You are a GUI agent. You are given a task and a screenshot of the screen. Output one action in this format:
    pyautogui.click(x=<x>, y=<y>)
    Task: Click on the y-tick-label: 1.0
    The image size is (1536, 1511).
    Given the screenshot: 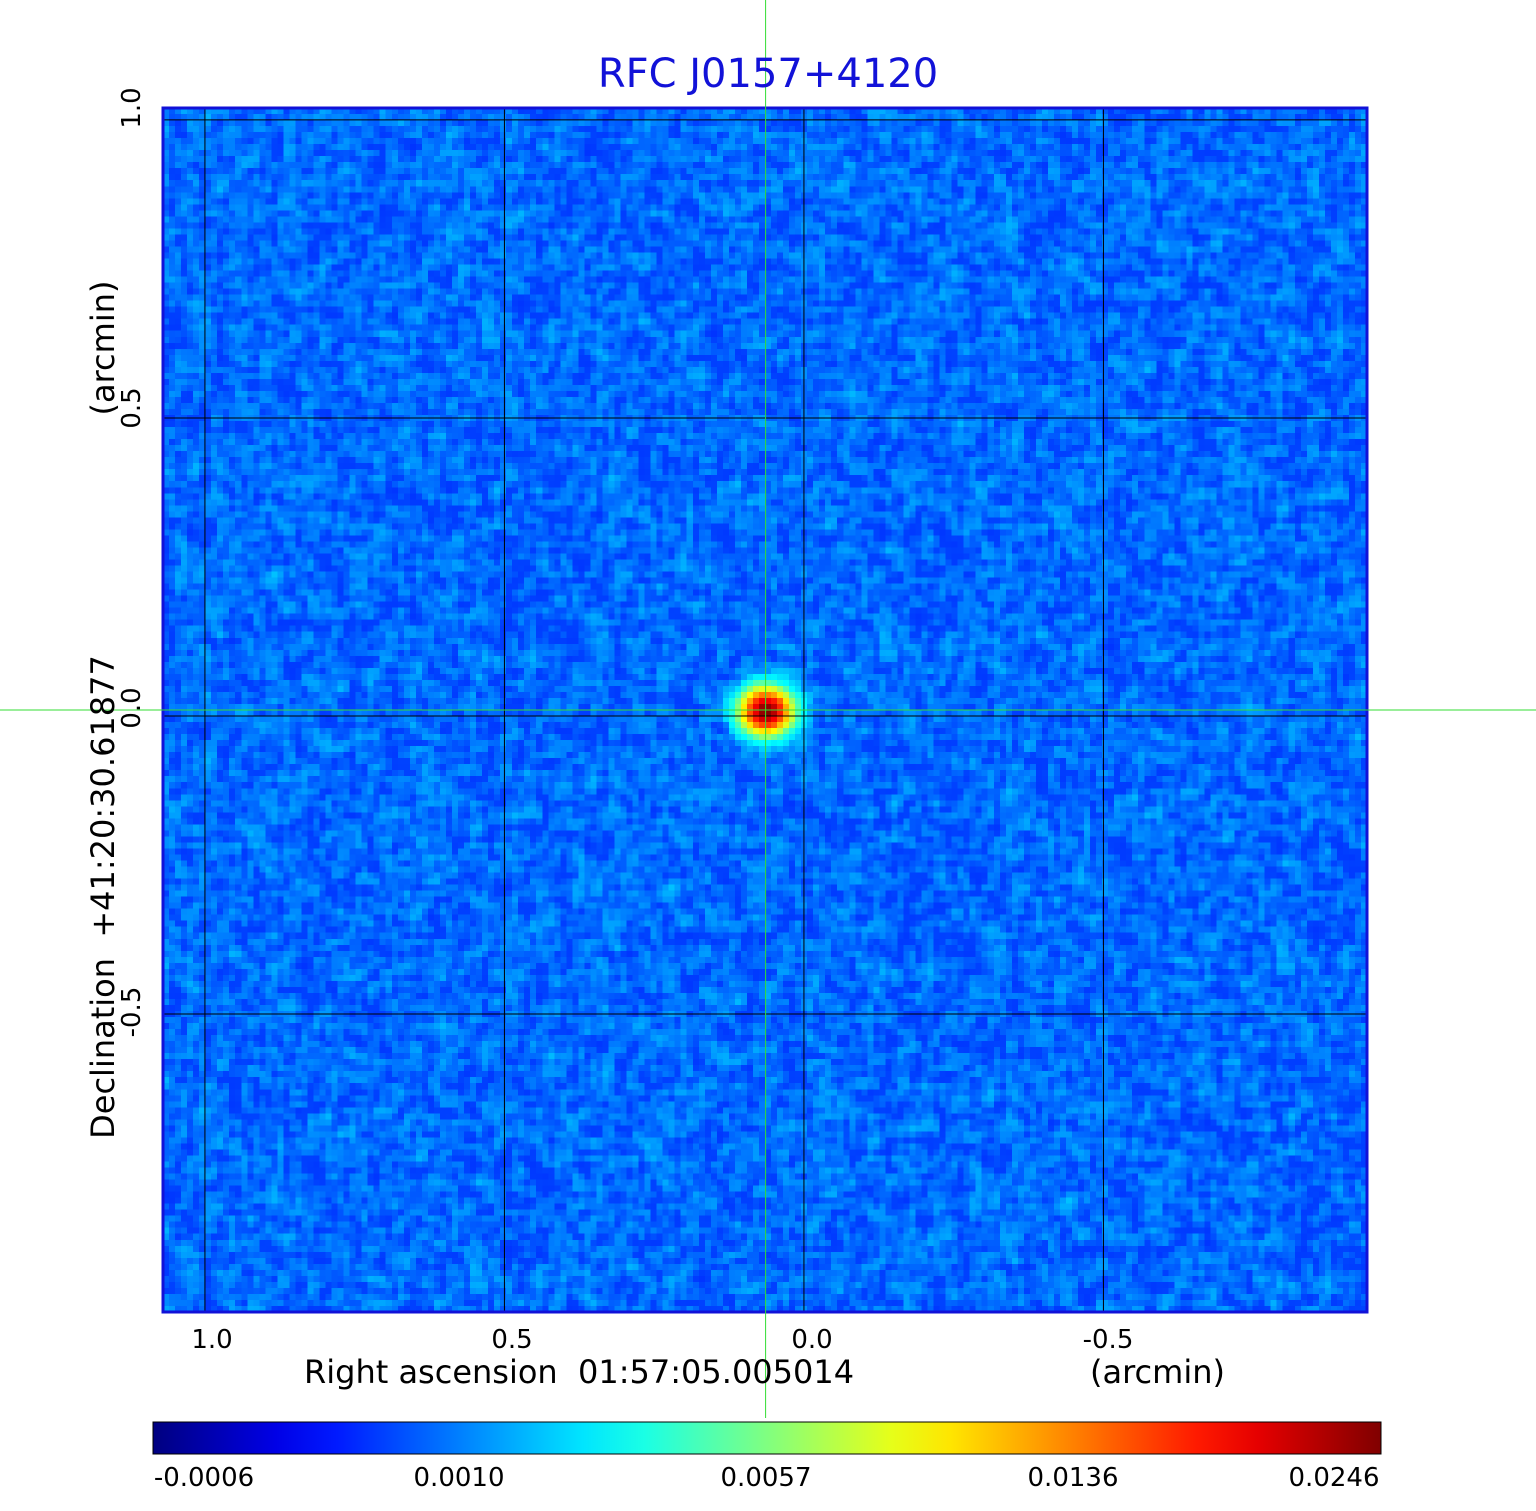 What is the action you would take?
    pyautogui.click(x=132, y=108)
    